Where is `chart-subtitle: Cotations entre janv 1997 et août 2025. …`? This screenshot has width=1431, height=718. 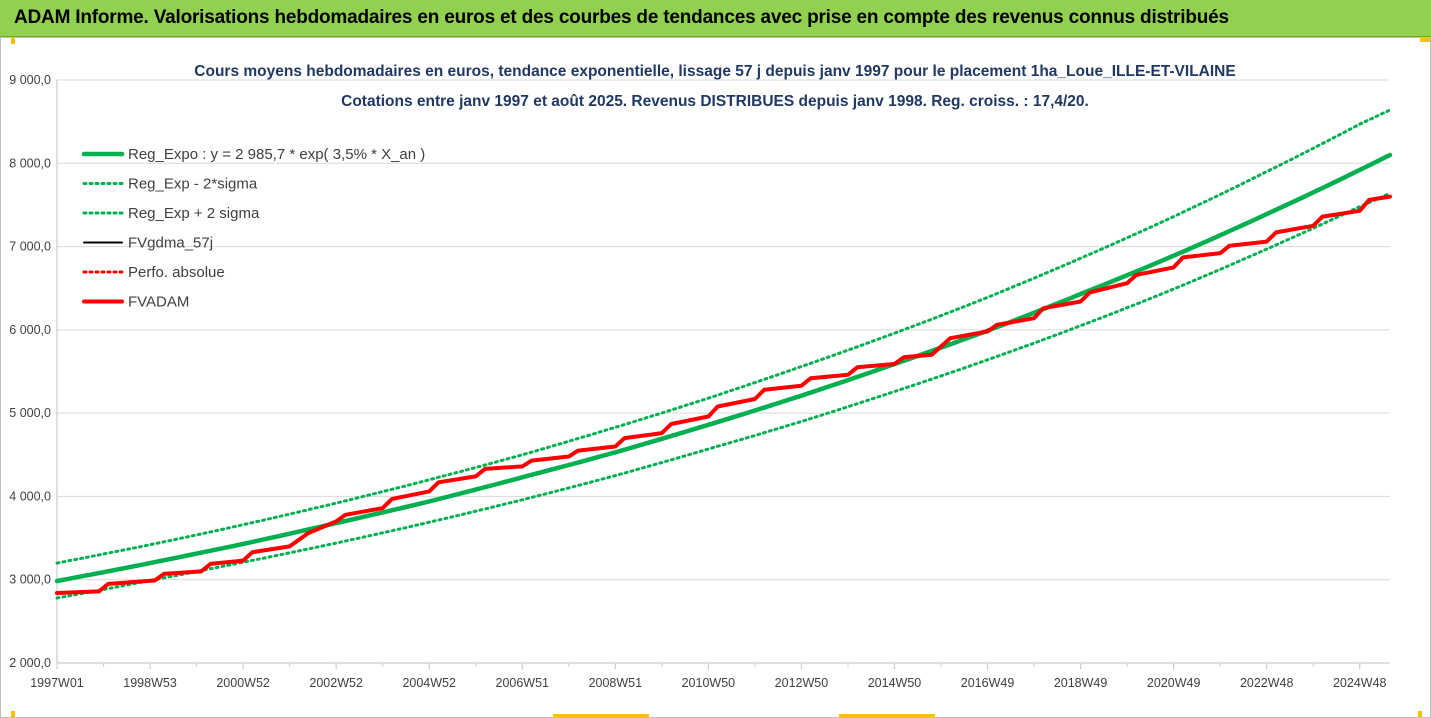 chart-subtitle: Cotations entre janv 1997 et août 2025. … is located at coordinates (715, 101).